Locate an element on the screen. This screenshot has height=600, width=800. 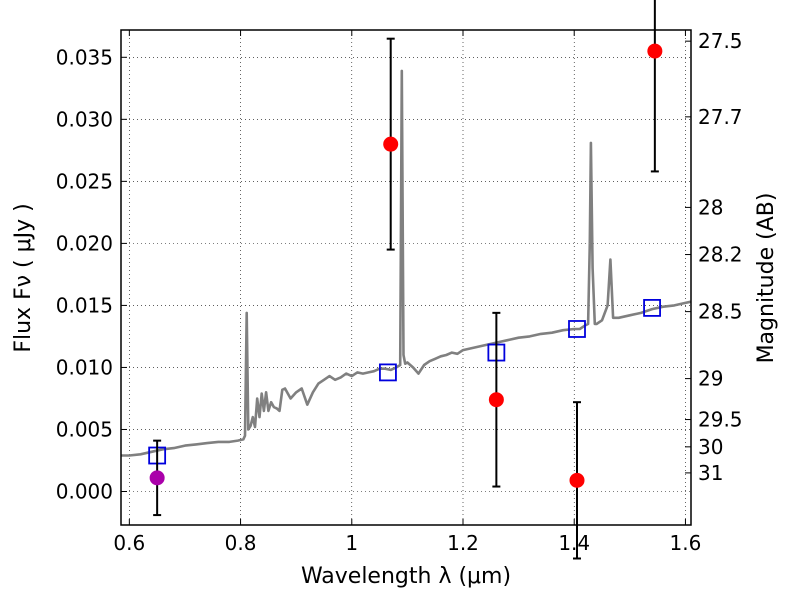
magnitude-tick-label: 27.5 is located at coordinates (720, 41).